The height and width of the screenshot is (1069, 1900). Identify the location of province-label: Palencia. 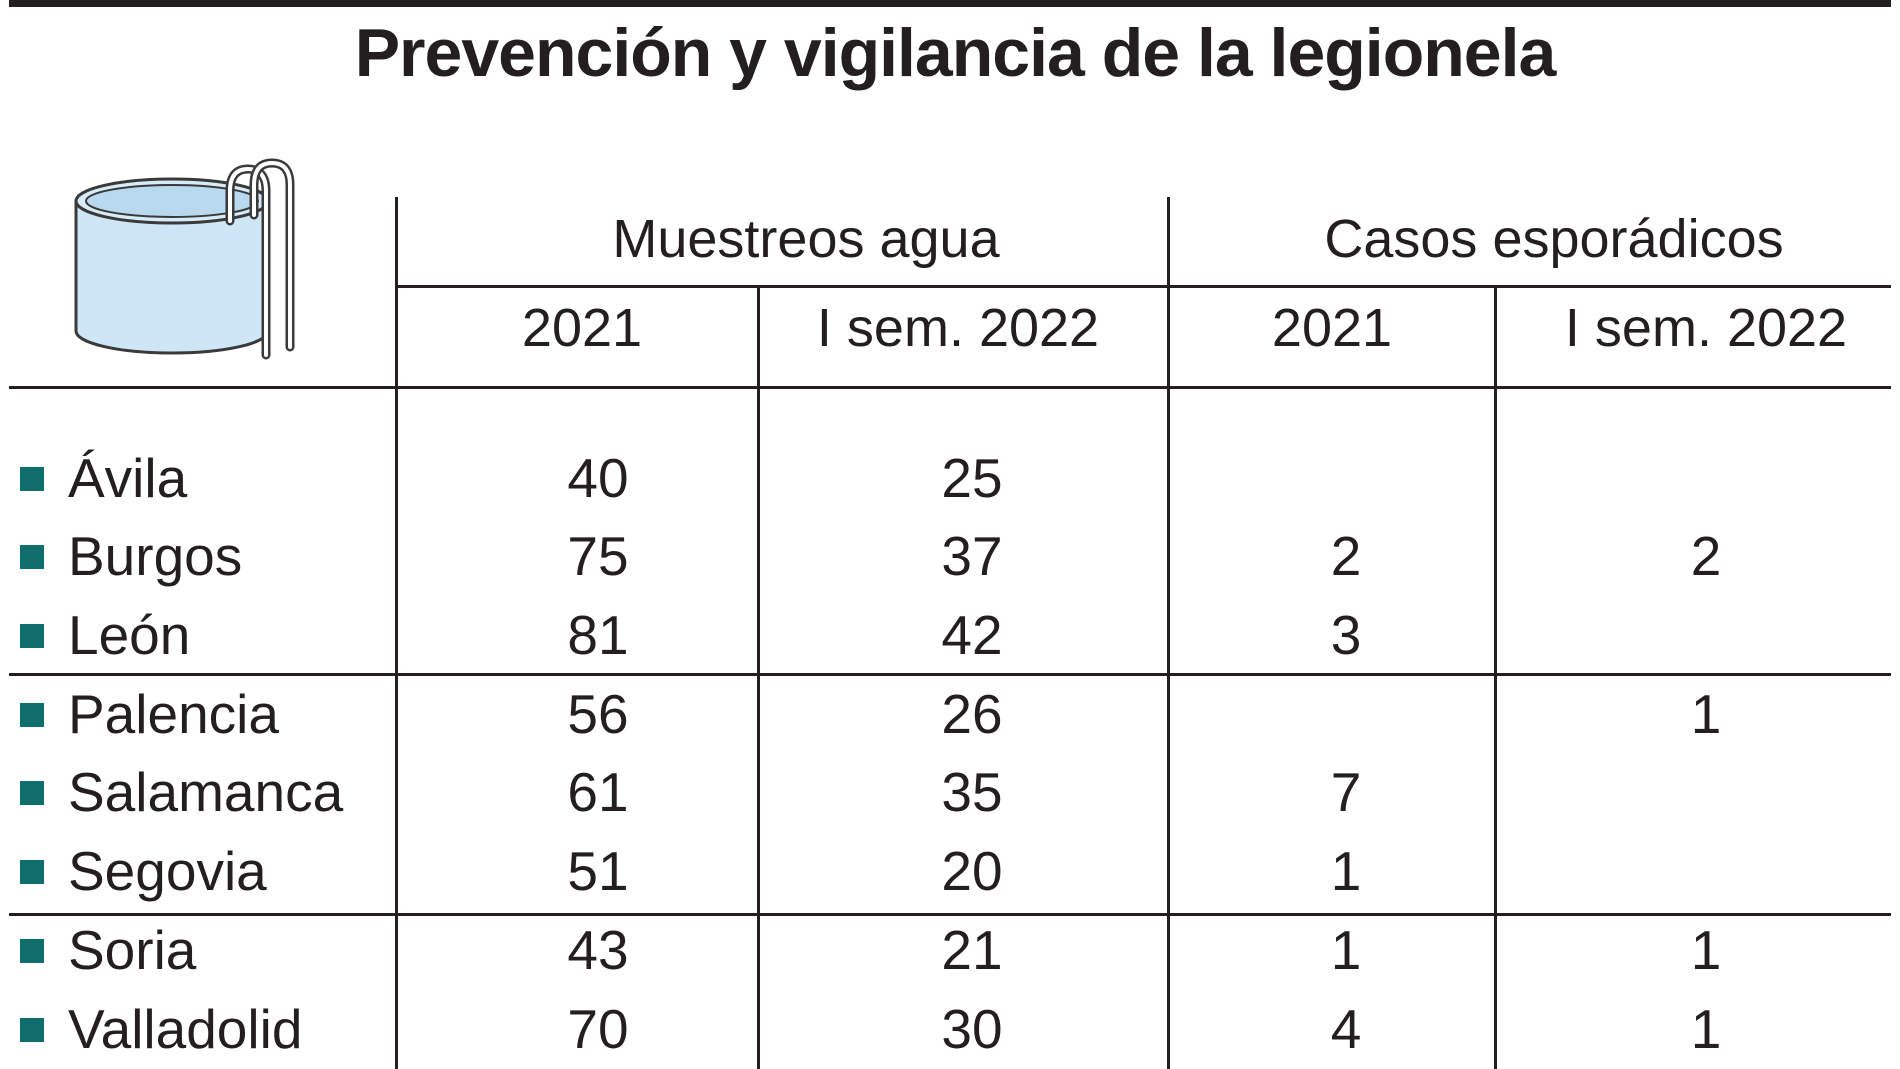
(173, 714).